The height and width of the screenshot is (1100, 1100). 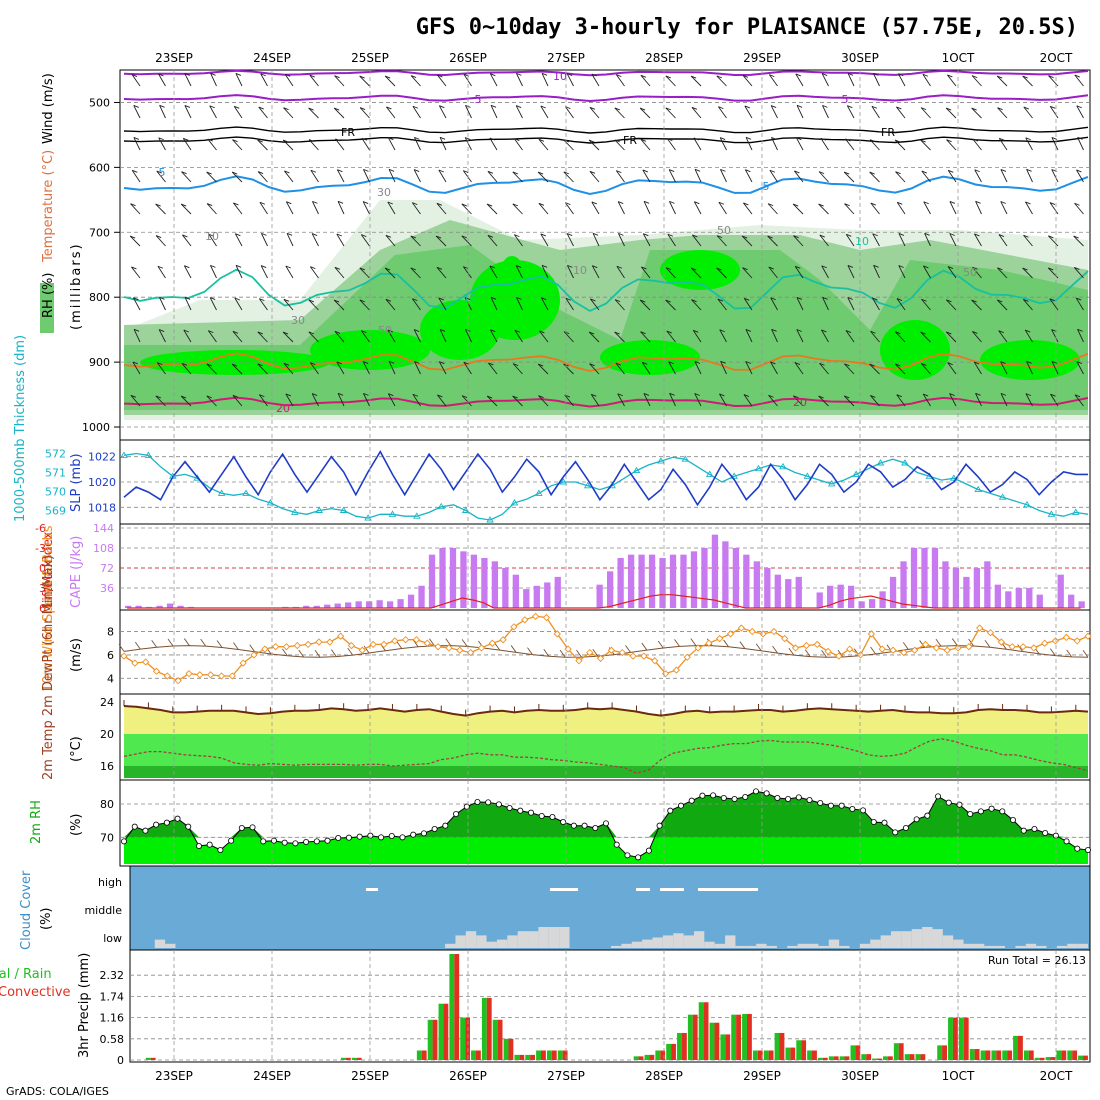 What do you see at coordinates (110, 632) in the screenshot?
I see `wind-tick-label: 8` at bounding box center [110, 632].